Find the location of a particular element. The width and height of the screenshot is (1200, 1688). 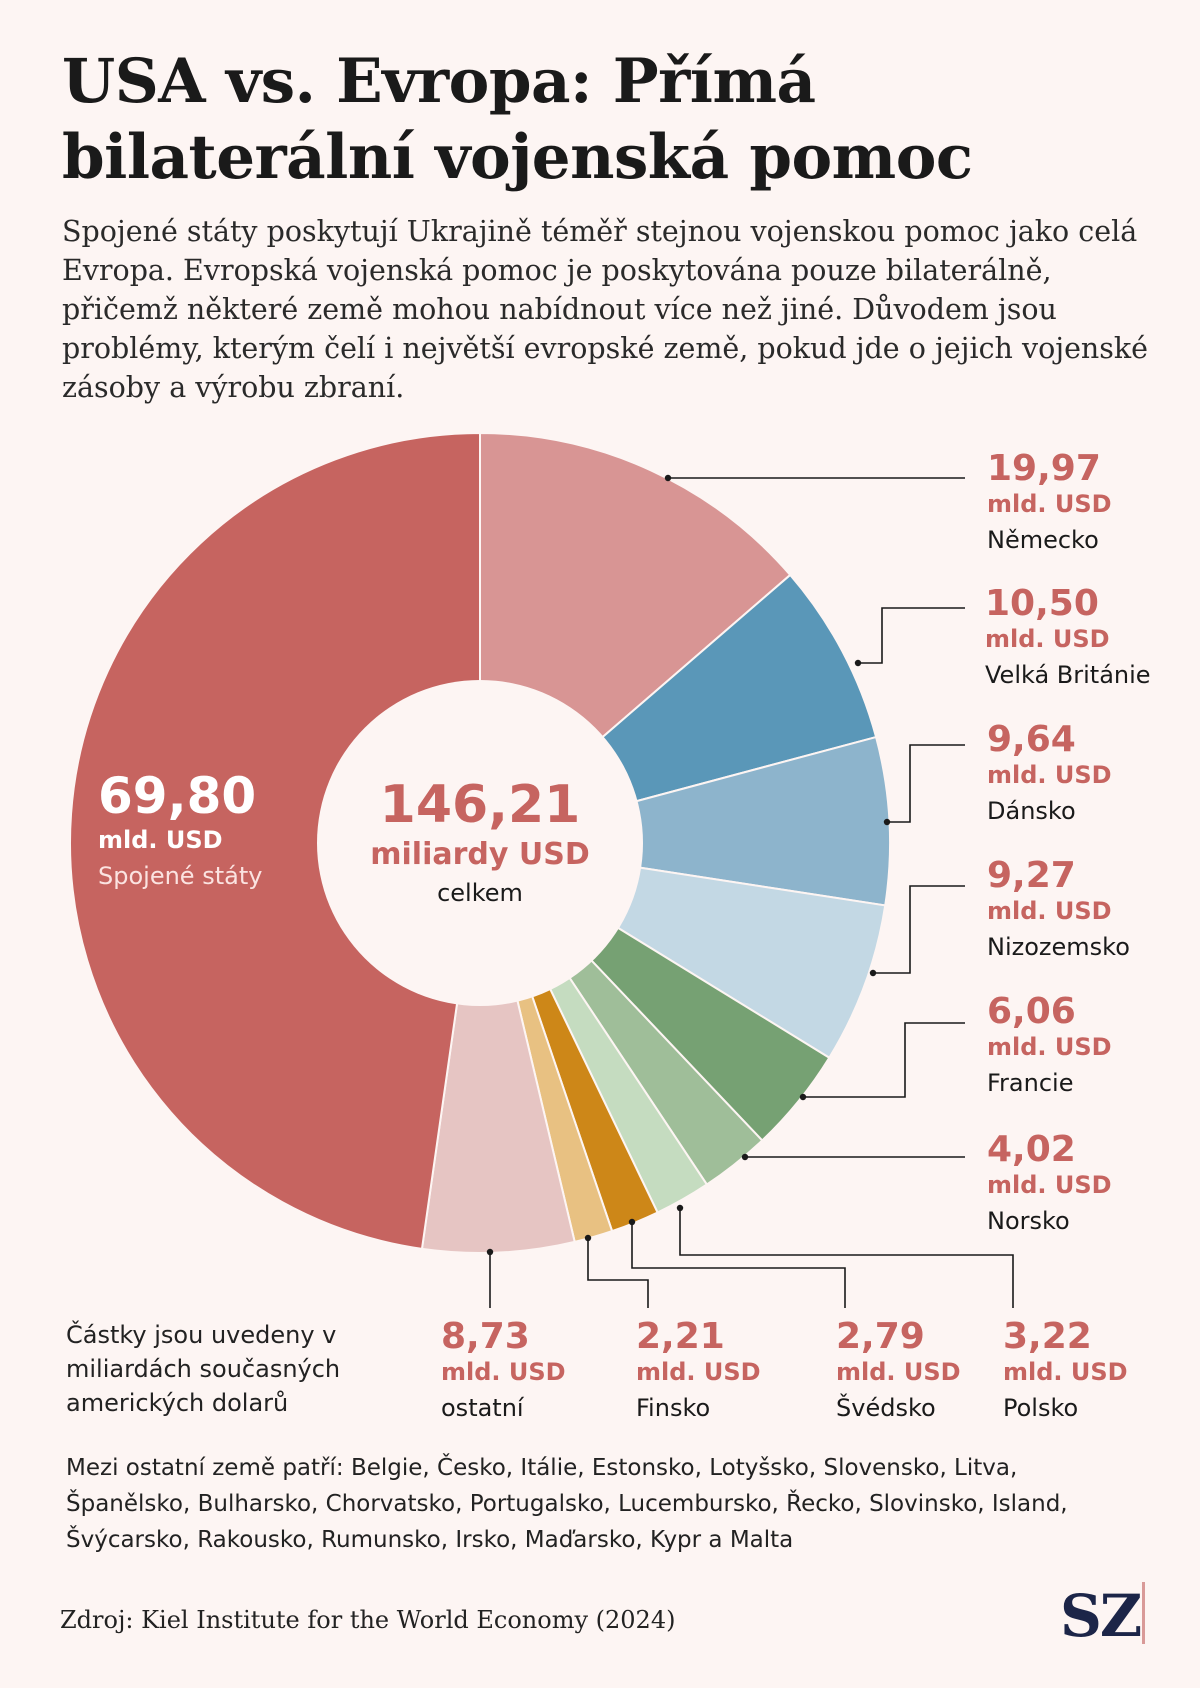

label-polsko-value: 3,22 is located at coordinates (1047, 1336).